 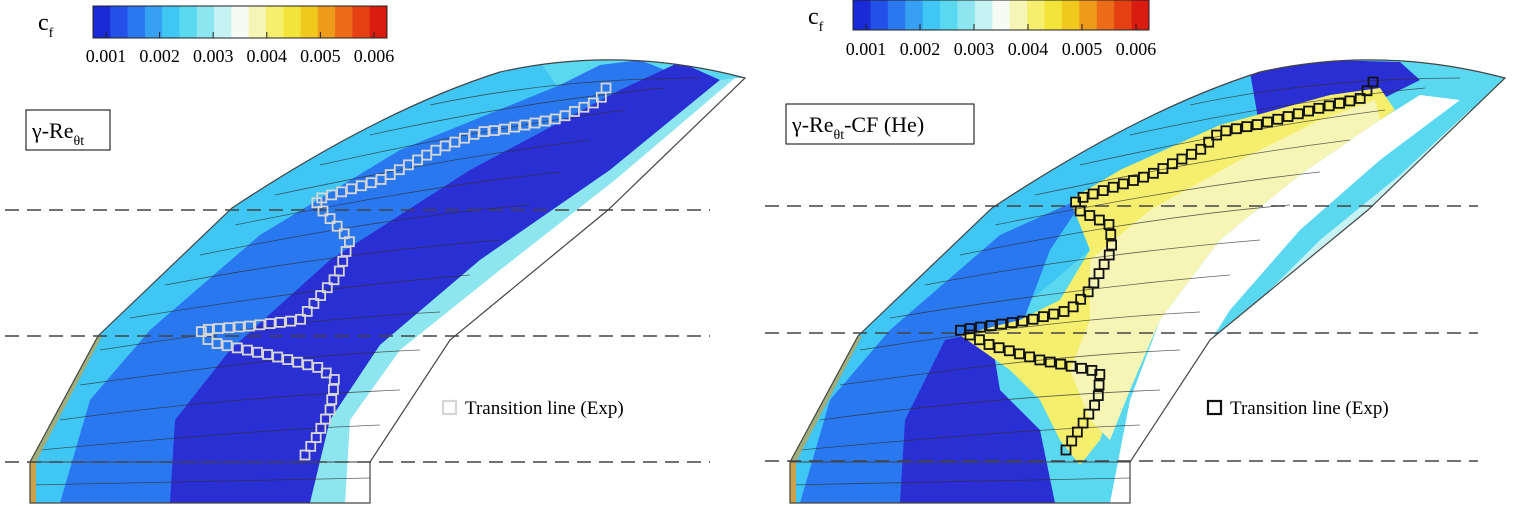 I want to click on left-legend-label: Transition line (Exp), so click(x=544, y=408).